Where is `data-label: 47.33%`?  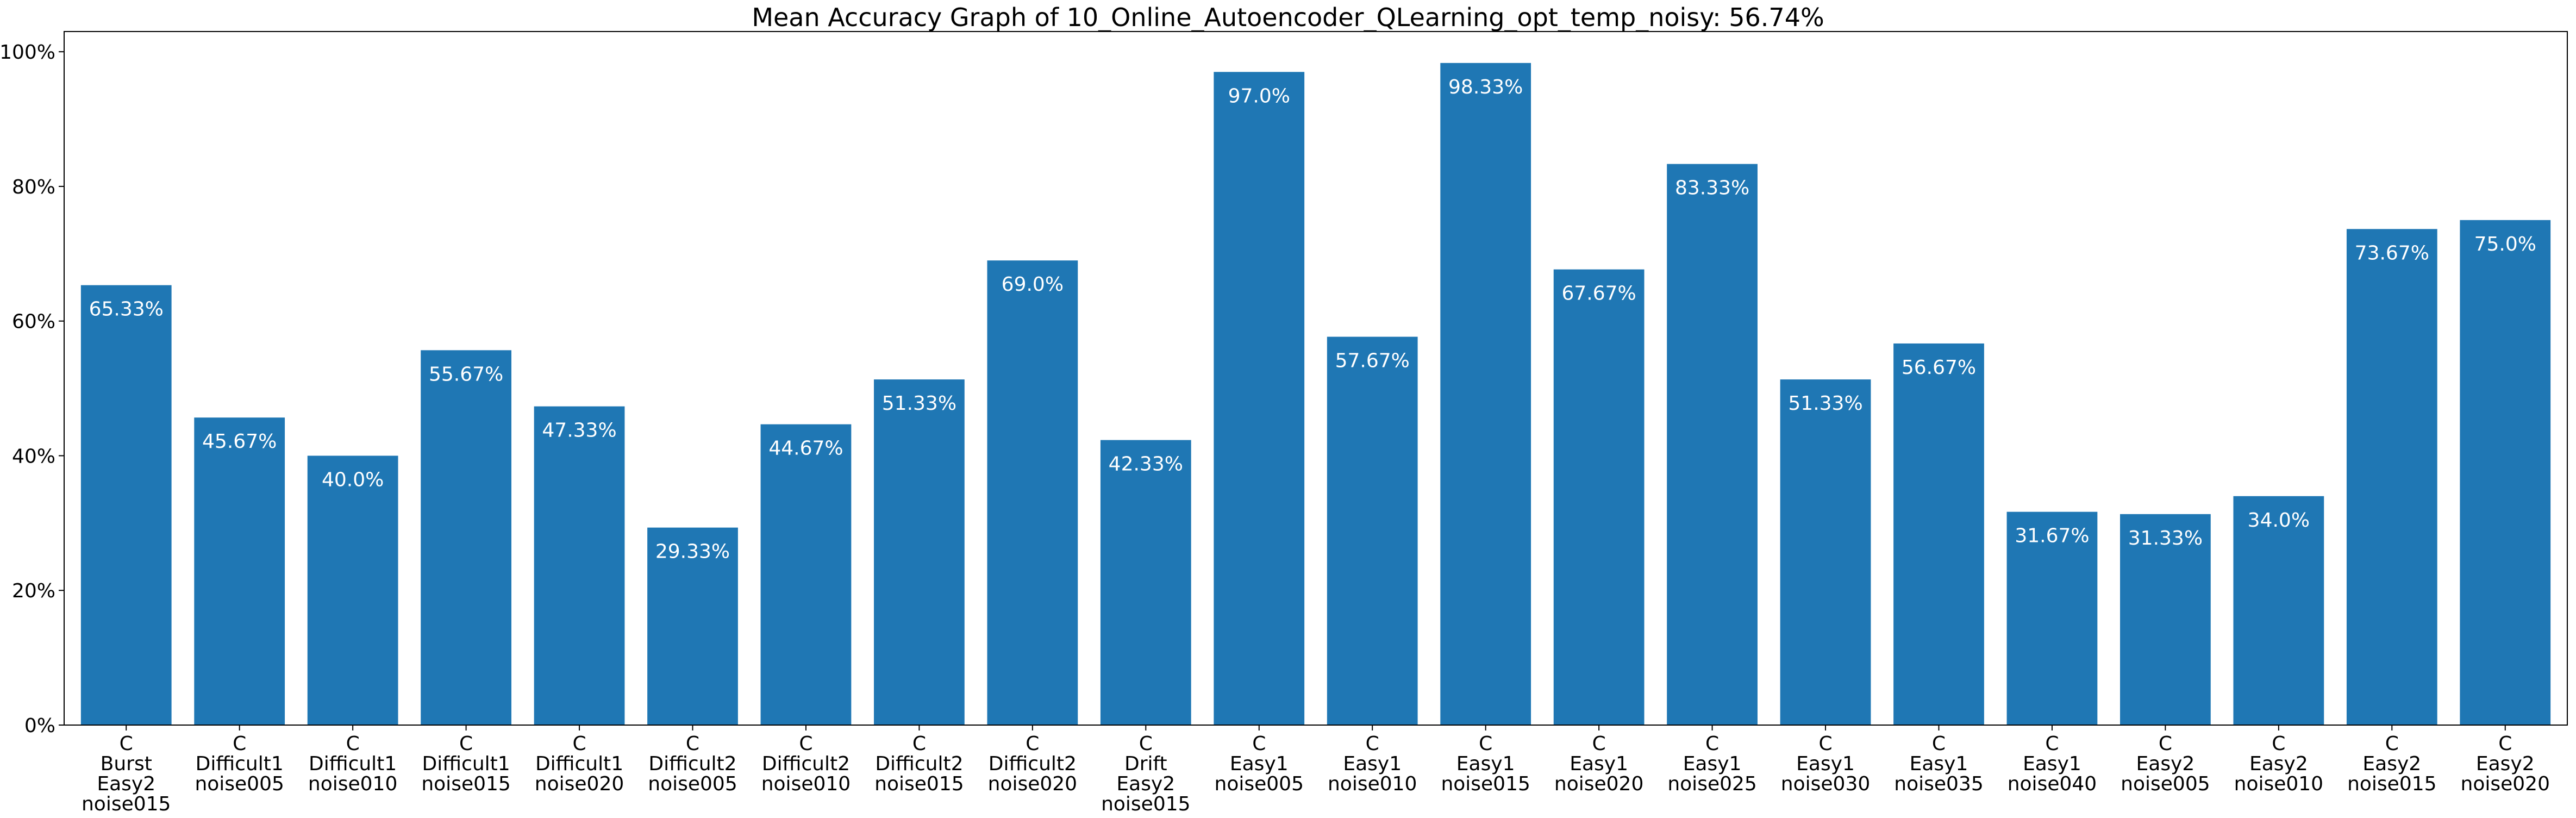 data-label: 47.33% is located at coordinates (579, 431).